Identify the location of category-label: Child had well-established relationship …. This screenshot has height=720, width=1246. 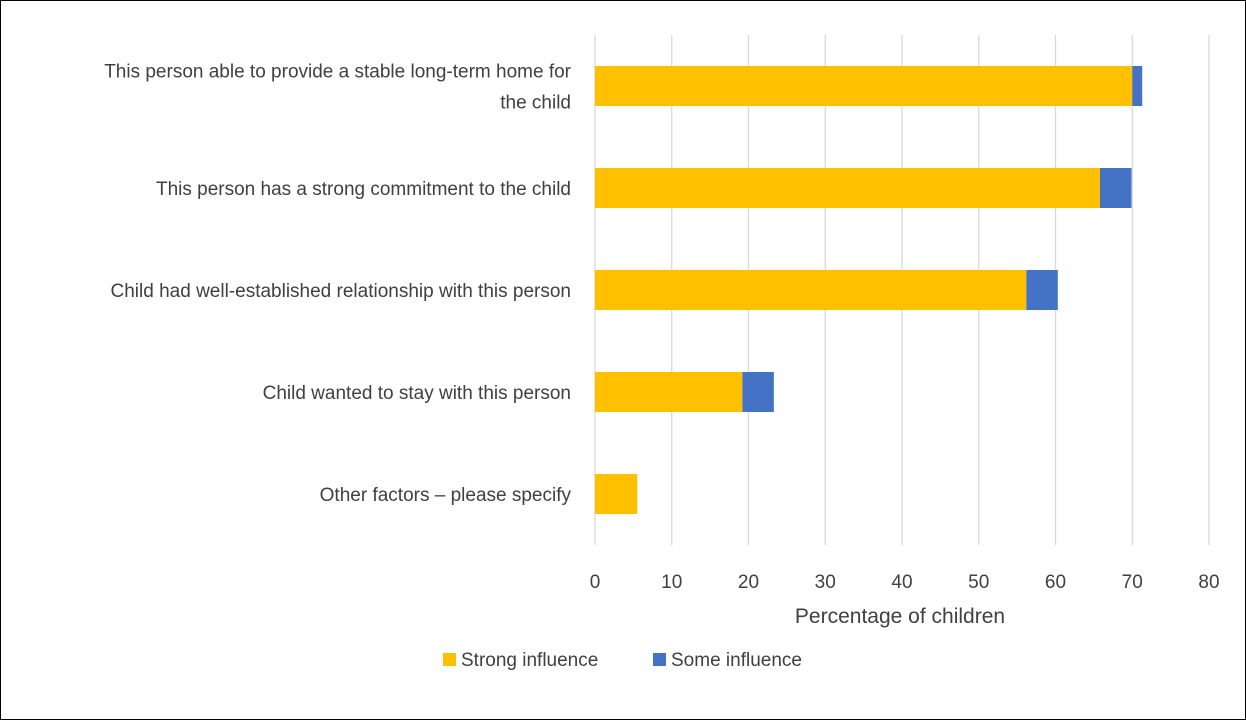
(341, 291).